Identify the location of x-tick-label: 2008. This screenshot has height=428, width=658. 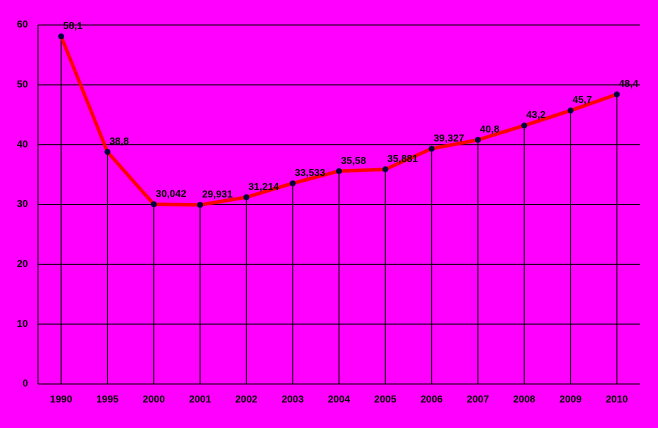
(524, 400).